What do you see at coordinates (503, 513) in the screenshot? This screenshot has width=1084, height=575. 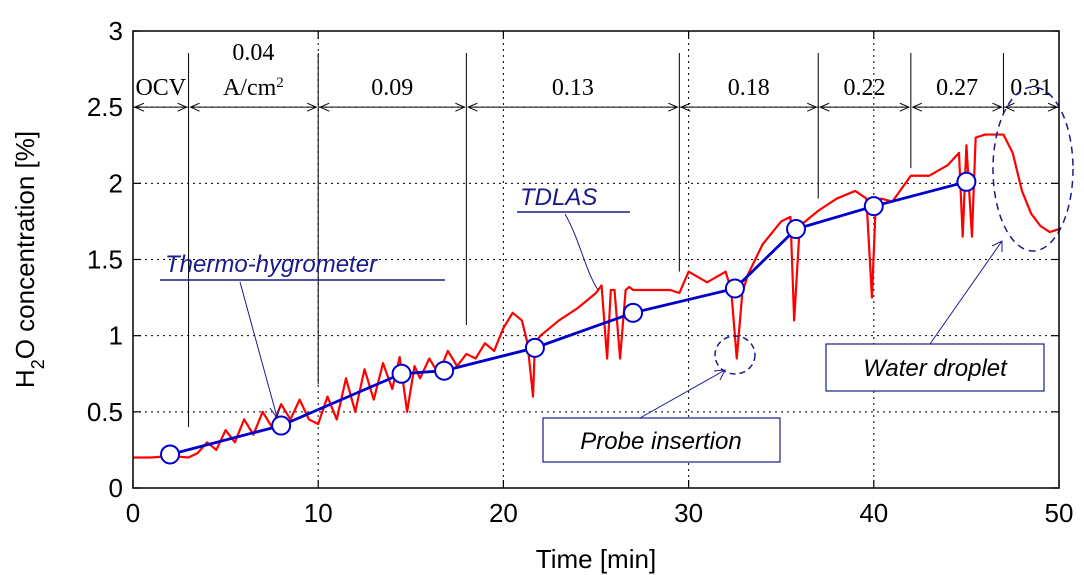 I see `x-tick-label: 20` at bounding box center [503, 513].